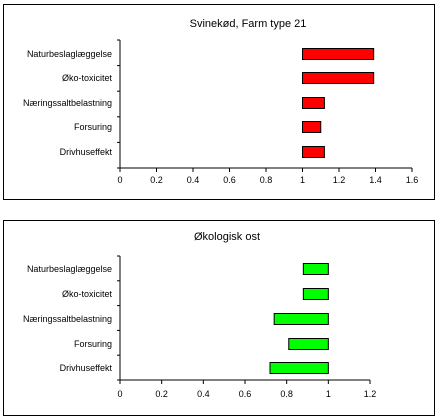 Image resolution: width=439 pixels, height=418 pixels. Describe the element at coordinates (375, 180) in the screenshot. I see `x-tick-label: 1.4` at that location.